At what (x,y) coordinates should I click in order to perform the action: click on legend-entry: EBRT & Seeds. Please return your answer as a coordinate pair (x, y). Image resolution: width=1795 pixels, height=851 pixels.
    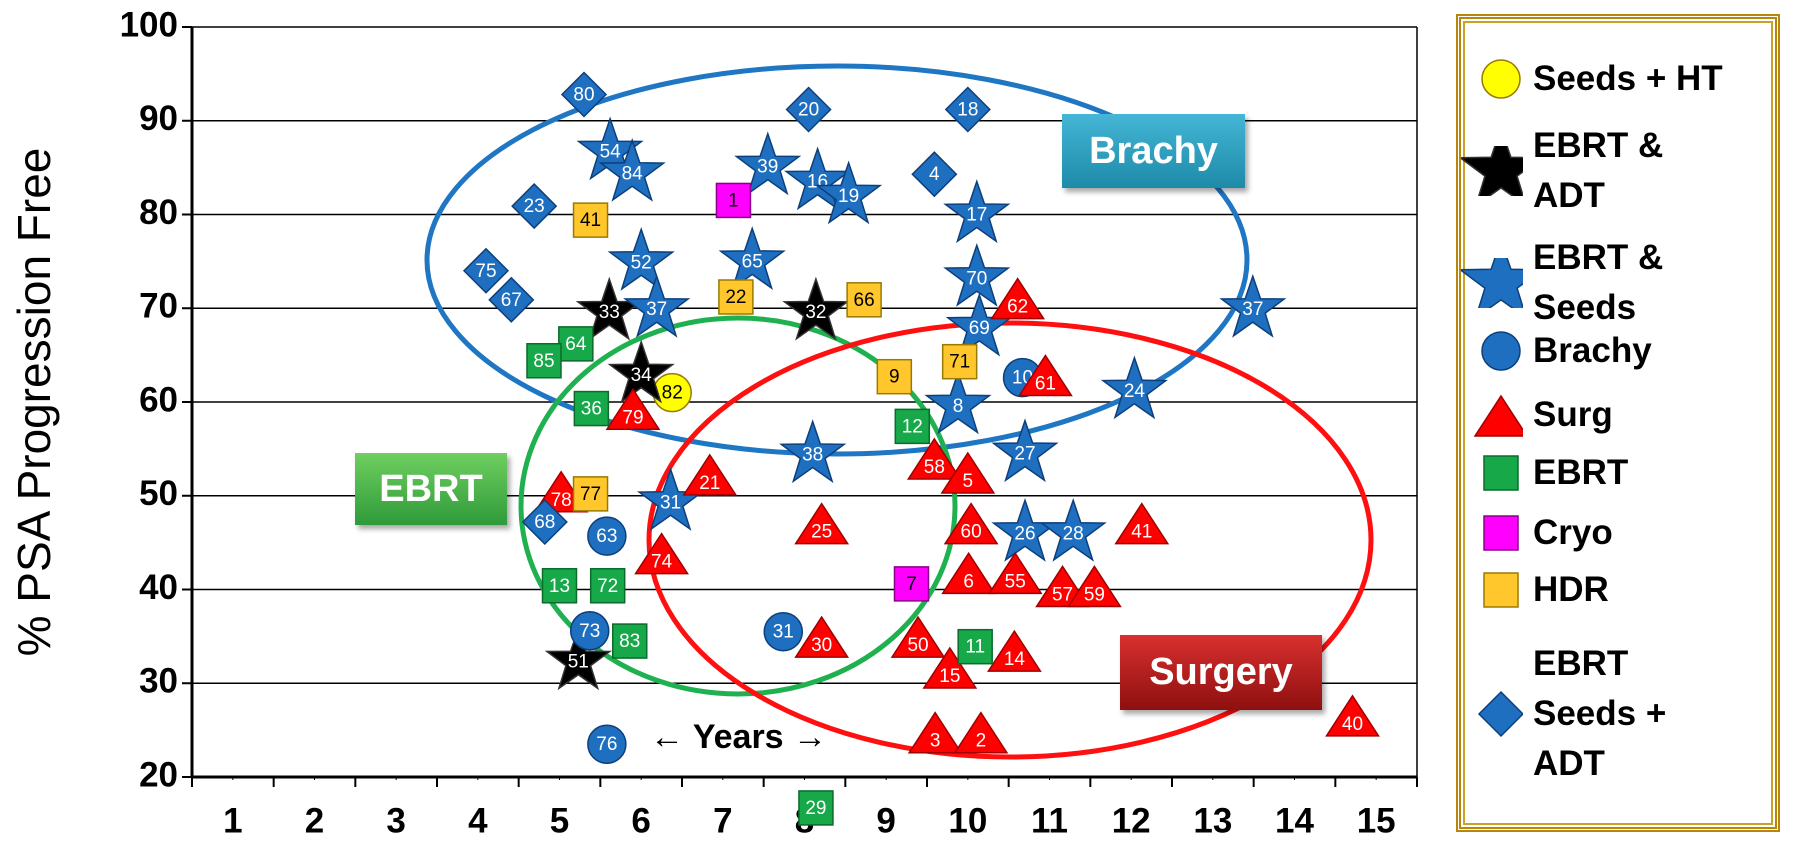
    Looking at the image, I should click on (1584, 283).